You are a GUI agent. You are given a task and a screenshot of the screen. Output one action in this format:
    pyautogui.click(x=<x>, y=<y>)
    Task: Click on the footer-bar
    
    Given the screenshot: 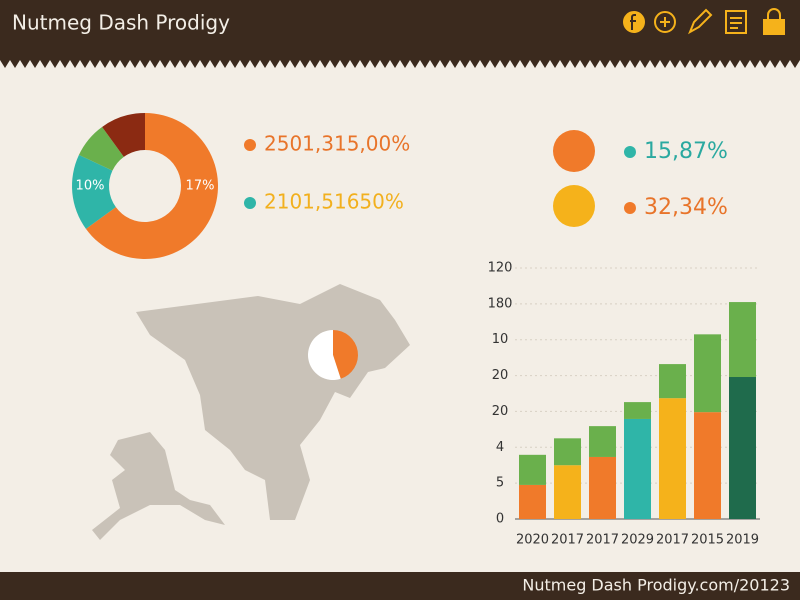 What is the action you would take?
    pyautogui.click(x=400, y=586)
    